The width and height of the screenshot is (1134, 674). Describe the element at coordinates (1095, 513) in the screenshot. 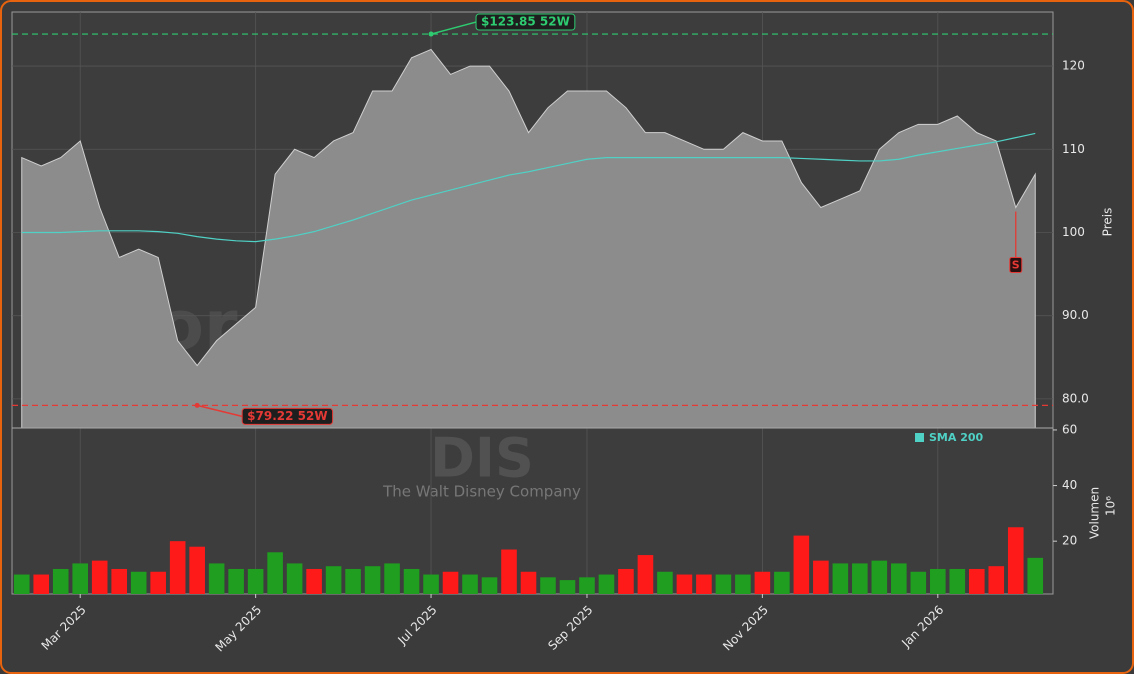

I see `y-label: Volumen` at that location.